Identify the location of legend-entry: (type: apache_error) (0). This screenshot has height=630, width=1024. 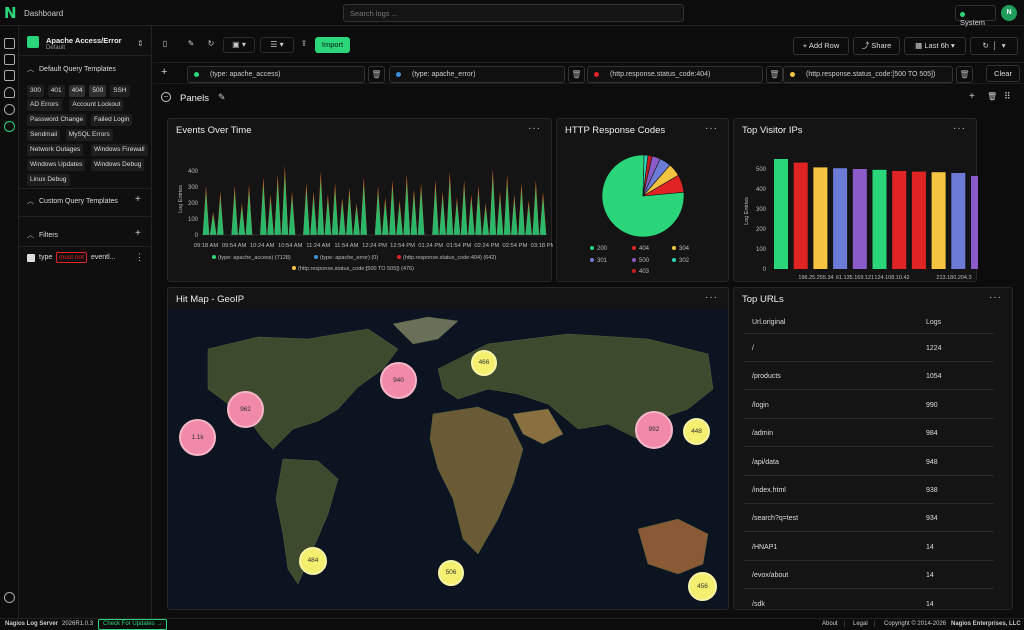
(349, 258).